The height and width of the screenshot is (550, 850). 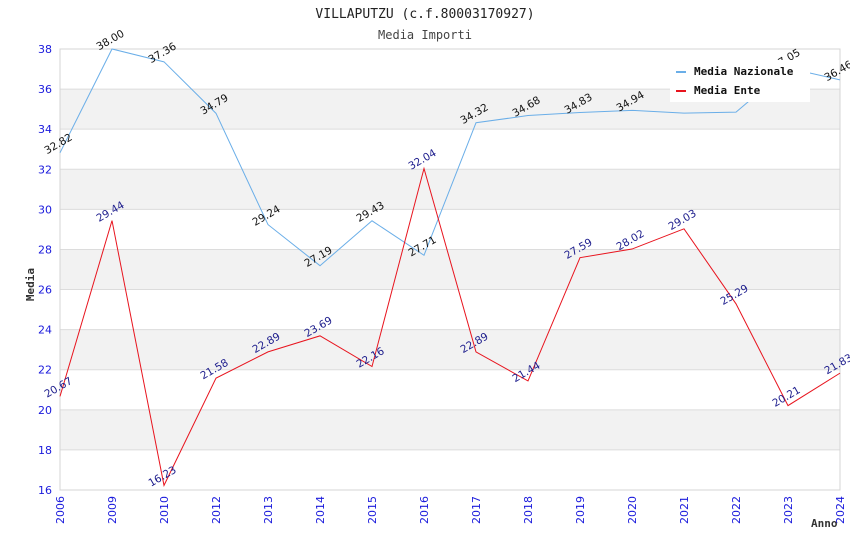 What do you see at coordinates (476, 510) in the screenshot?
I see `x-tick-label: 2017` at bounding box center [476, 510].